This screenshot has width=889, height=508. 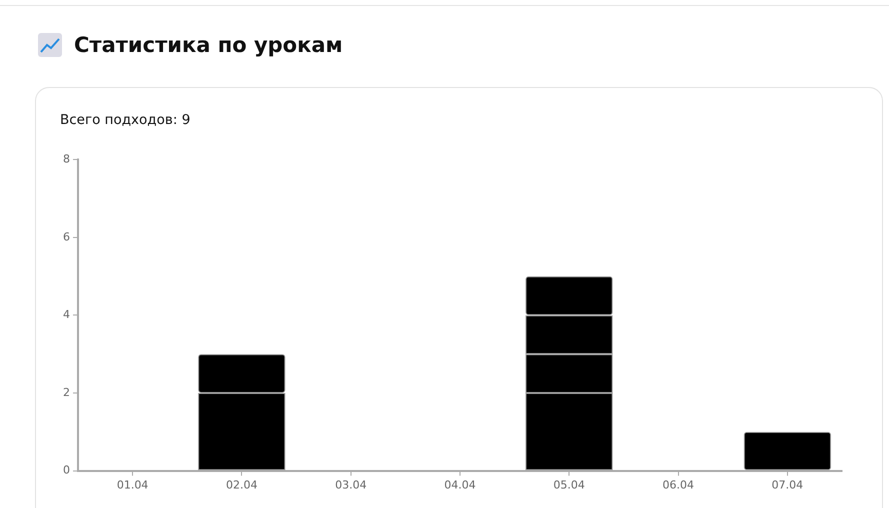 What do you see at coordinates (66, 237) in the screenshot?
I see `y-tick-label: 6` at bounding box center [66, 237].